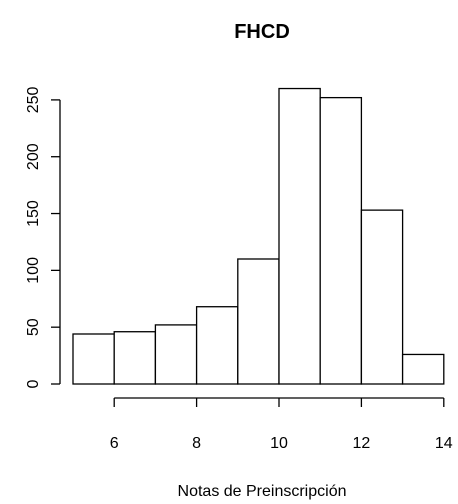 Image resolution: width=458 pixels, height=504 pixels. I want to click on y-axis: 0 50 100 150 200 250, so click(43, 237).